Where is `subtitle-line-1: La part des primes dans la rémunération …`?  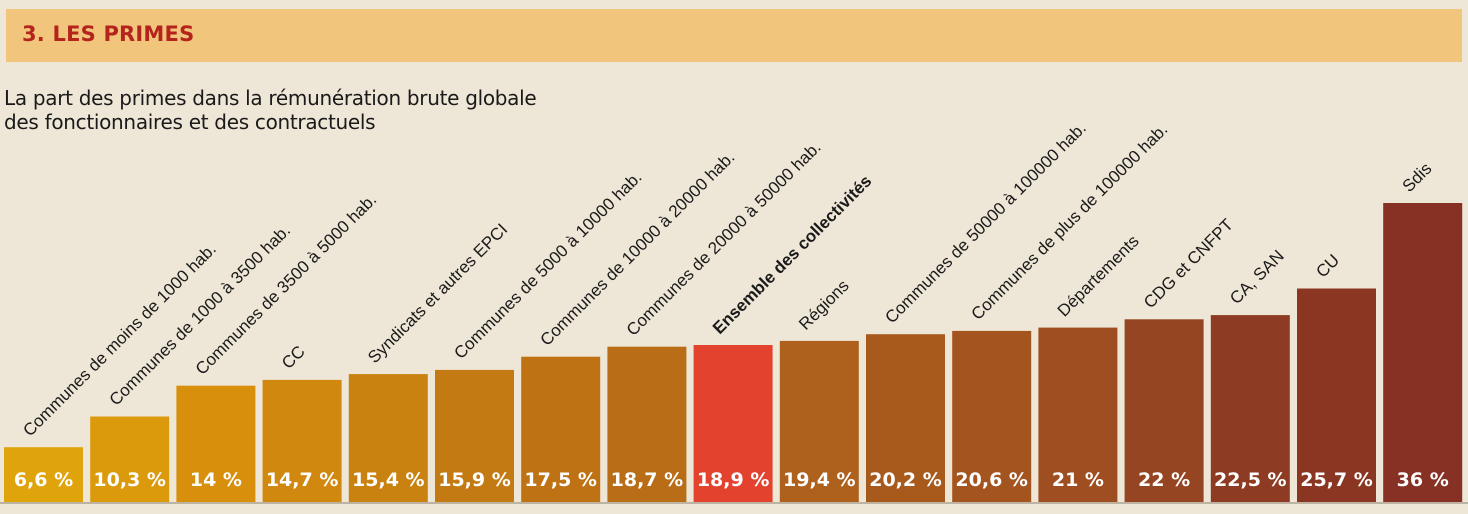
subtitle-line-1: La part des primes dans la rémunération … is located at coordinates (270, 98).